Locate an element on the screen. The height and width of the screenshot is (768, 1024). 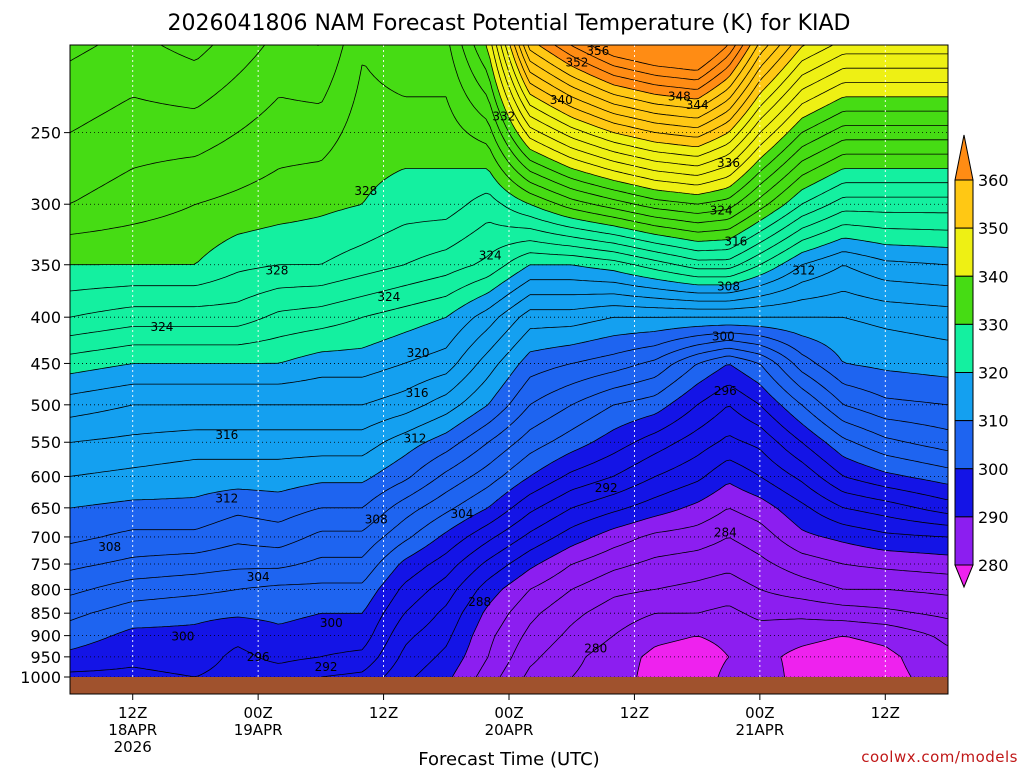
contour-326K is located at coordinates (509, 257).